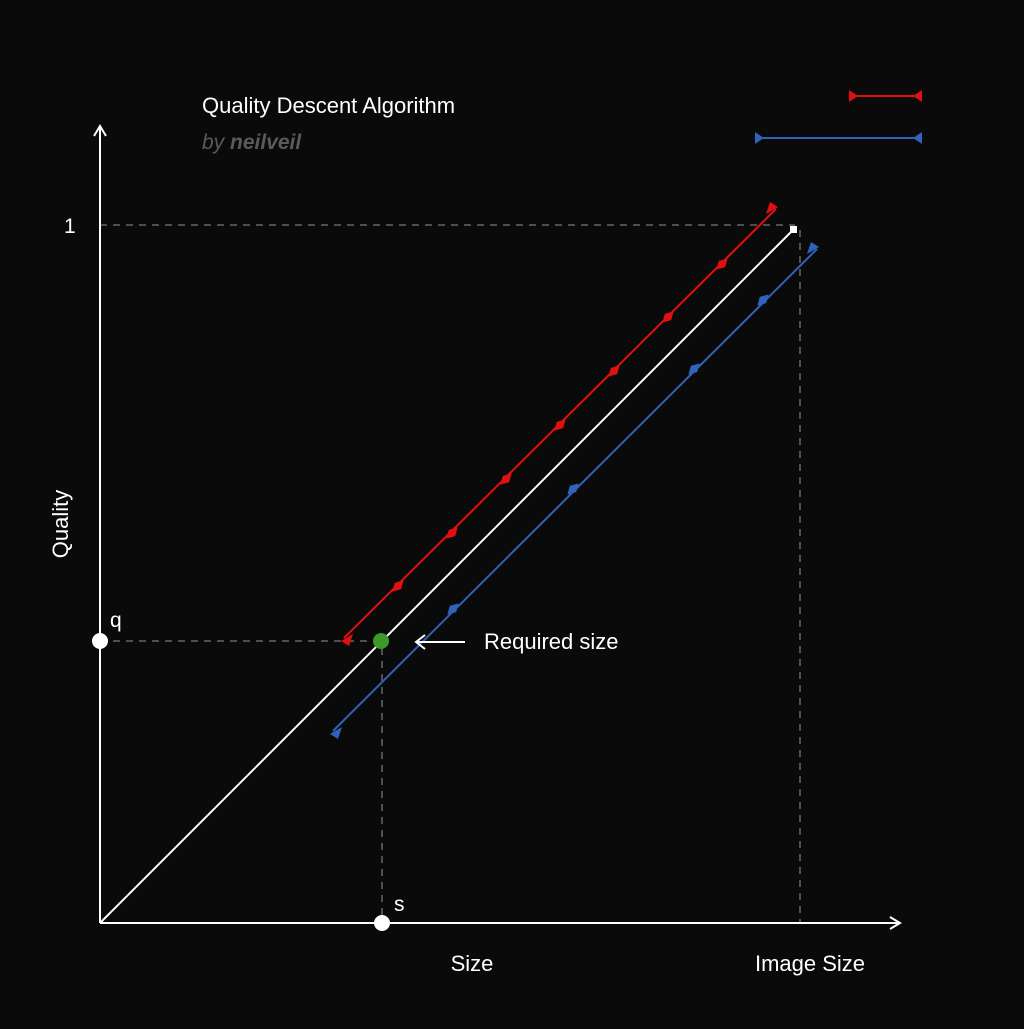 This screenshot has height=1029, width=1024. Describe the element at coordinates (382, 923) in the screenshot. I see `s-point` at that location.